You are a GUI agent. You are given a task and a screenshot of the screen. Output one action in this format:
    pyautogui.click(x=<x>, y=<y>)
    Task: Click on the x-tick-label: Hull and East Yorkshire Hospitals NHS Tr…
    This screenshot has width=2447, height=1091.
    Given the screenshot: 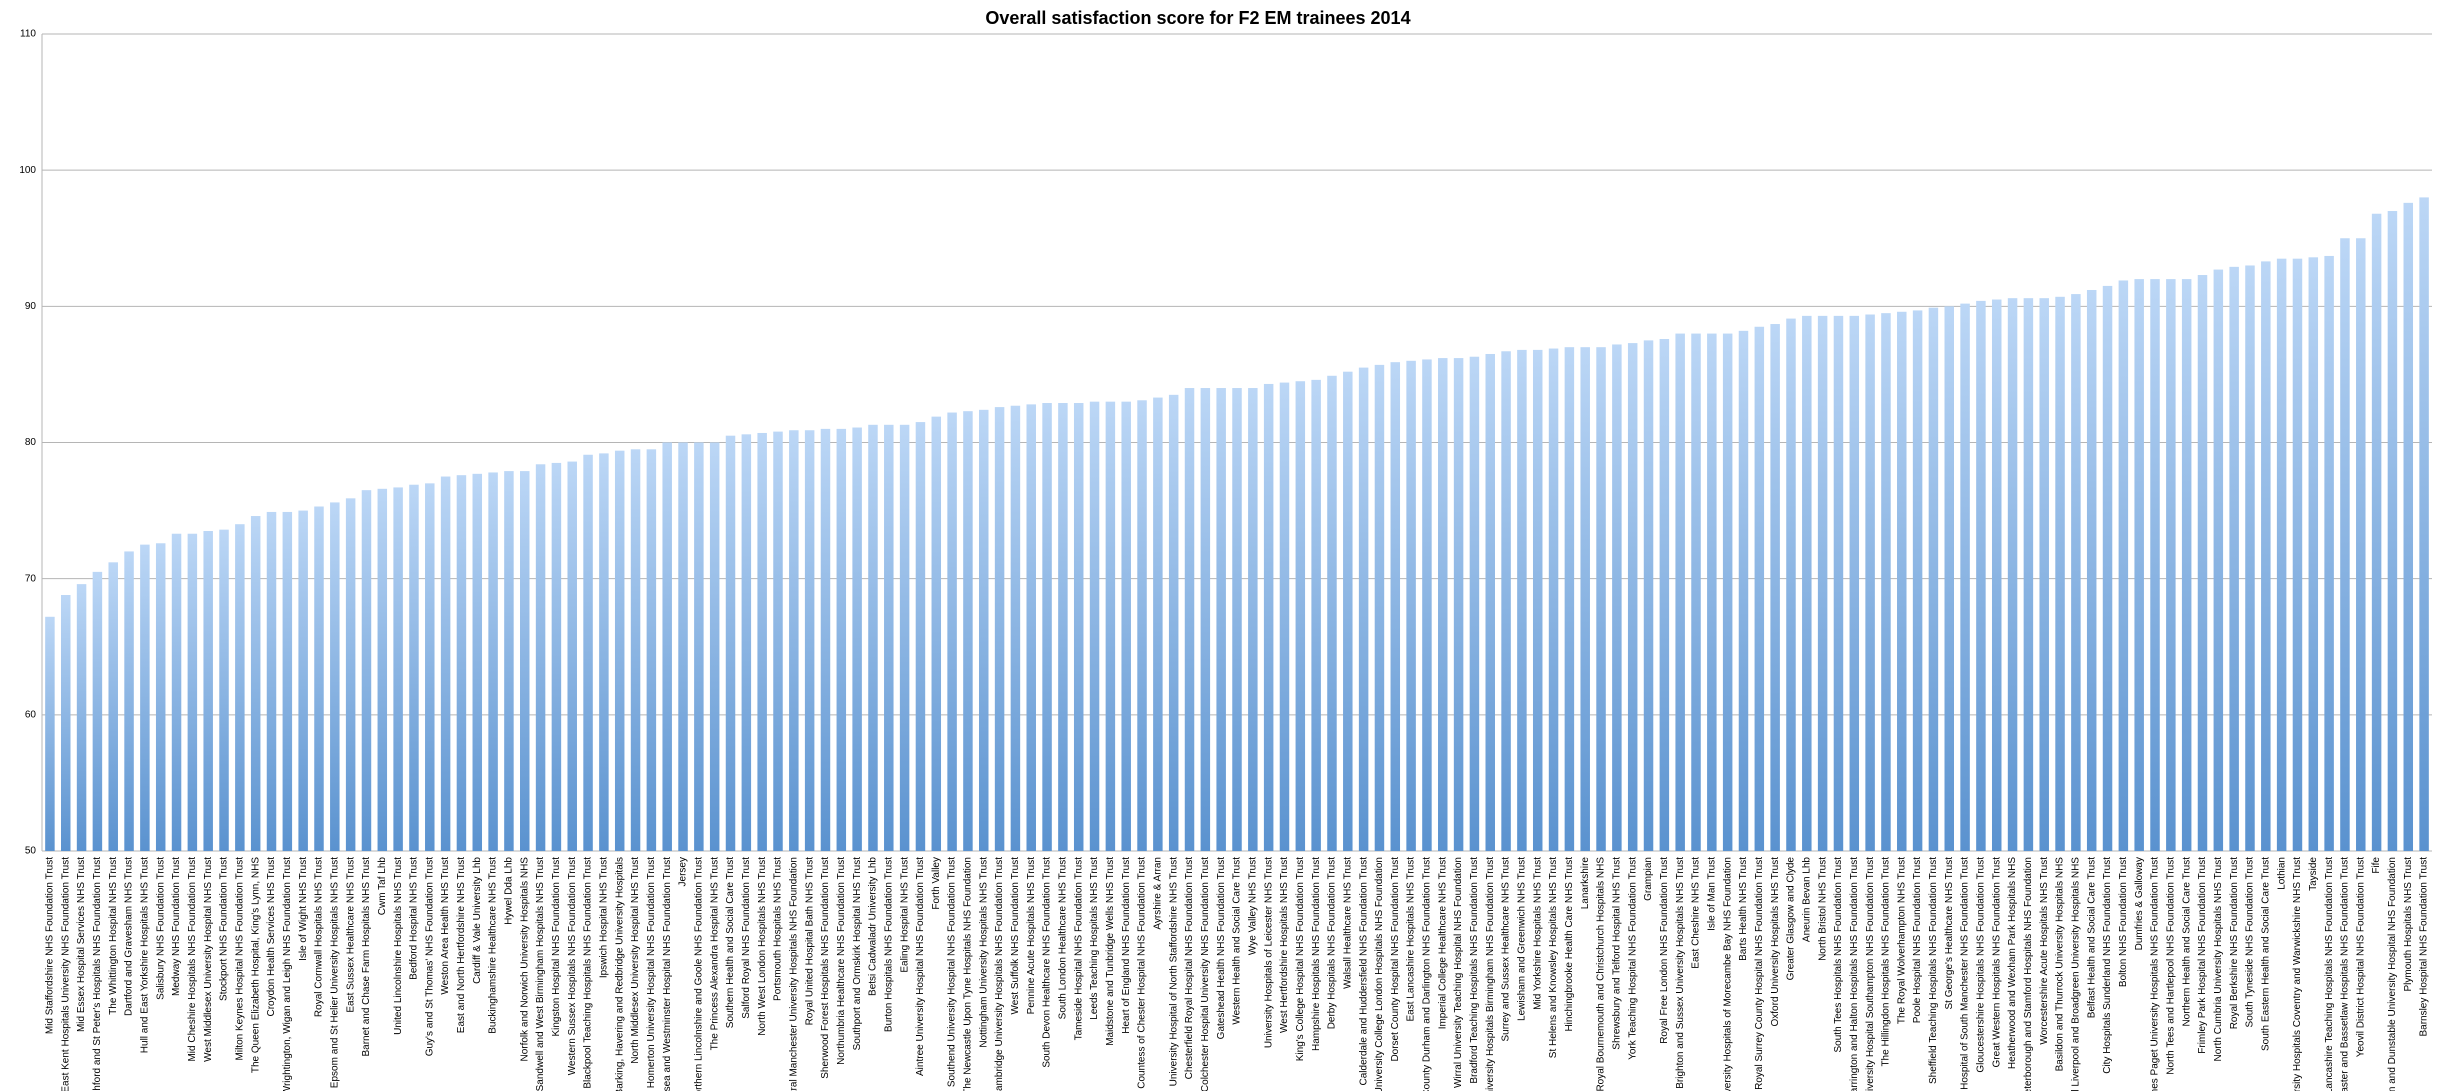 What is the action you would take?
    pyautogui.click(x=145, y=955)
    